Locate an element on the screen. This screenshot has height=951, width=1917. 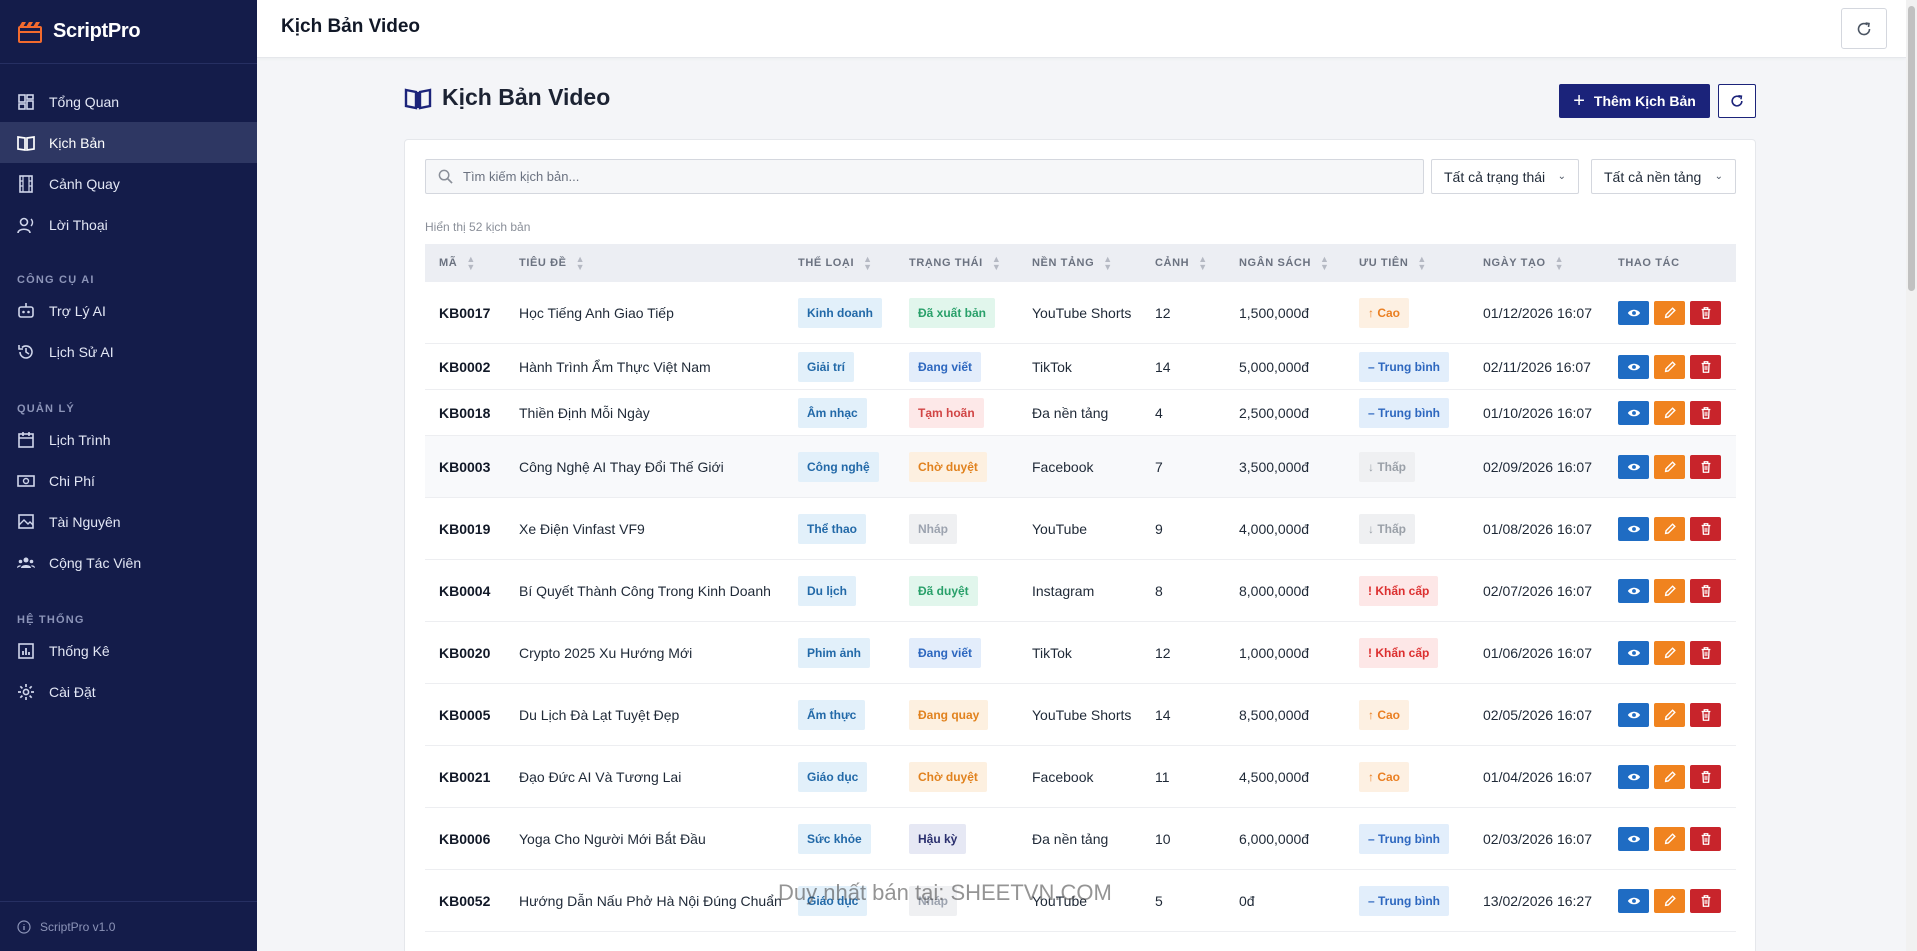
sidebar-item-tro-ly-ai: Trợ Lý AI is located at coordinates (128, 310).